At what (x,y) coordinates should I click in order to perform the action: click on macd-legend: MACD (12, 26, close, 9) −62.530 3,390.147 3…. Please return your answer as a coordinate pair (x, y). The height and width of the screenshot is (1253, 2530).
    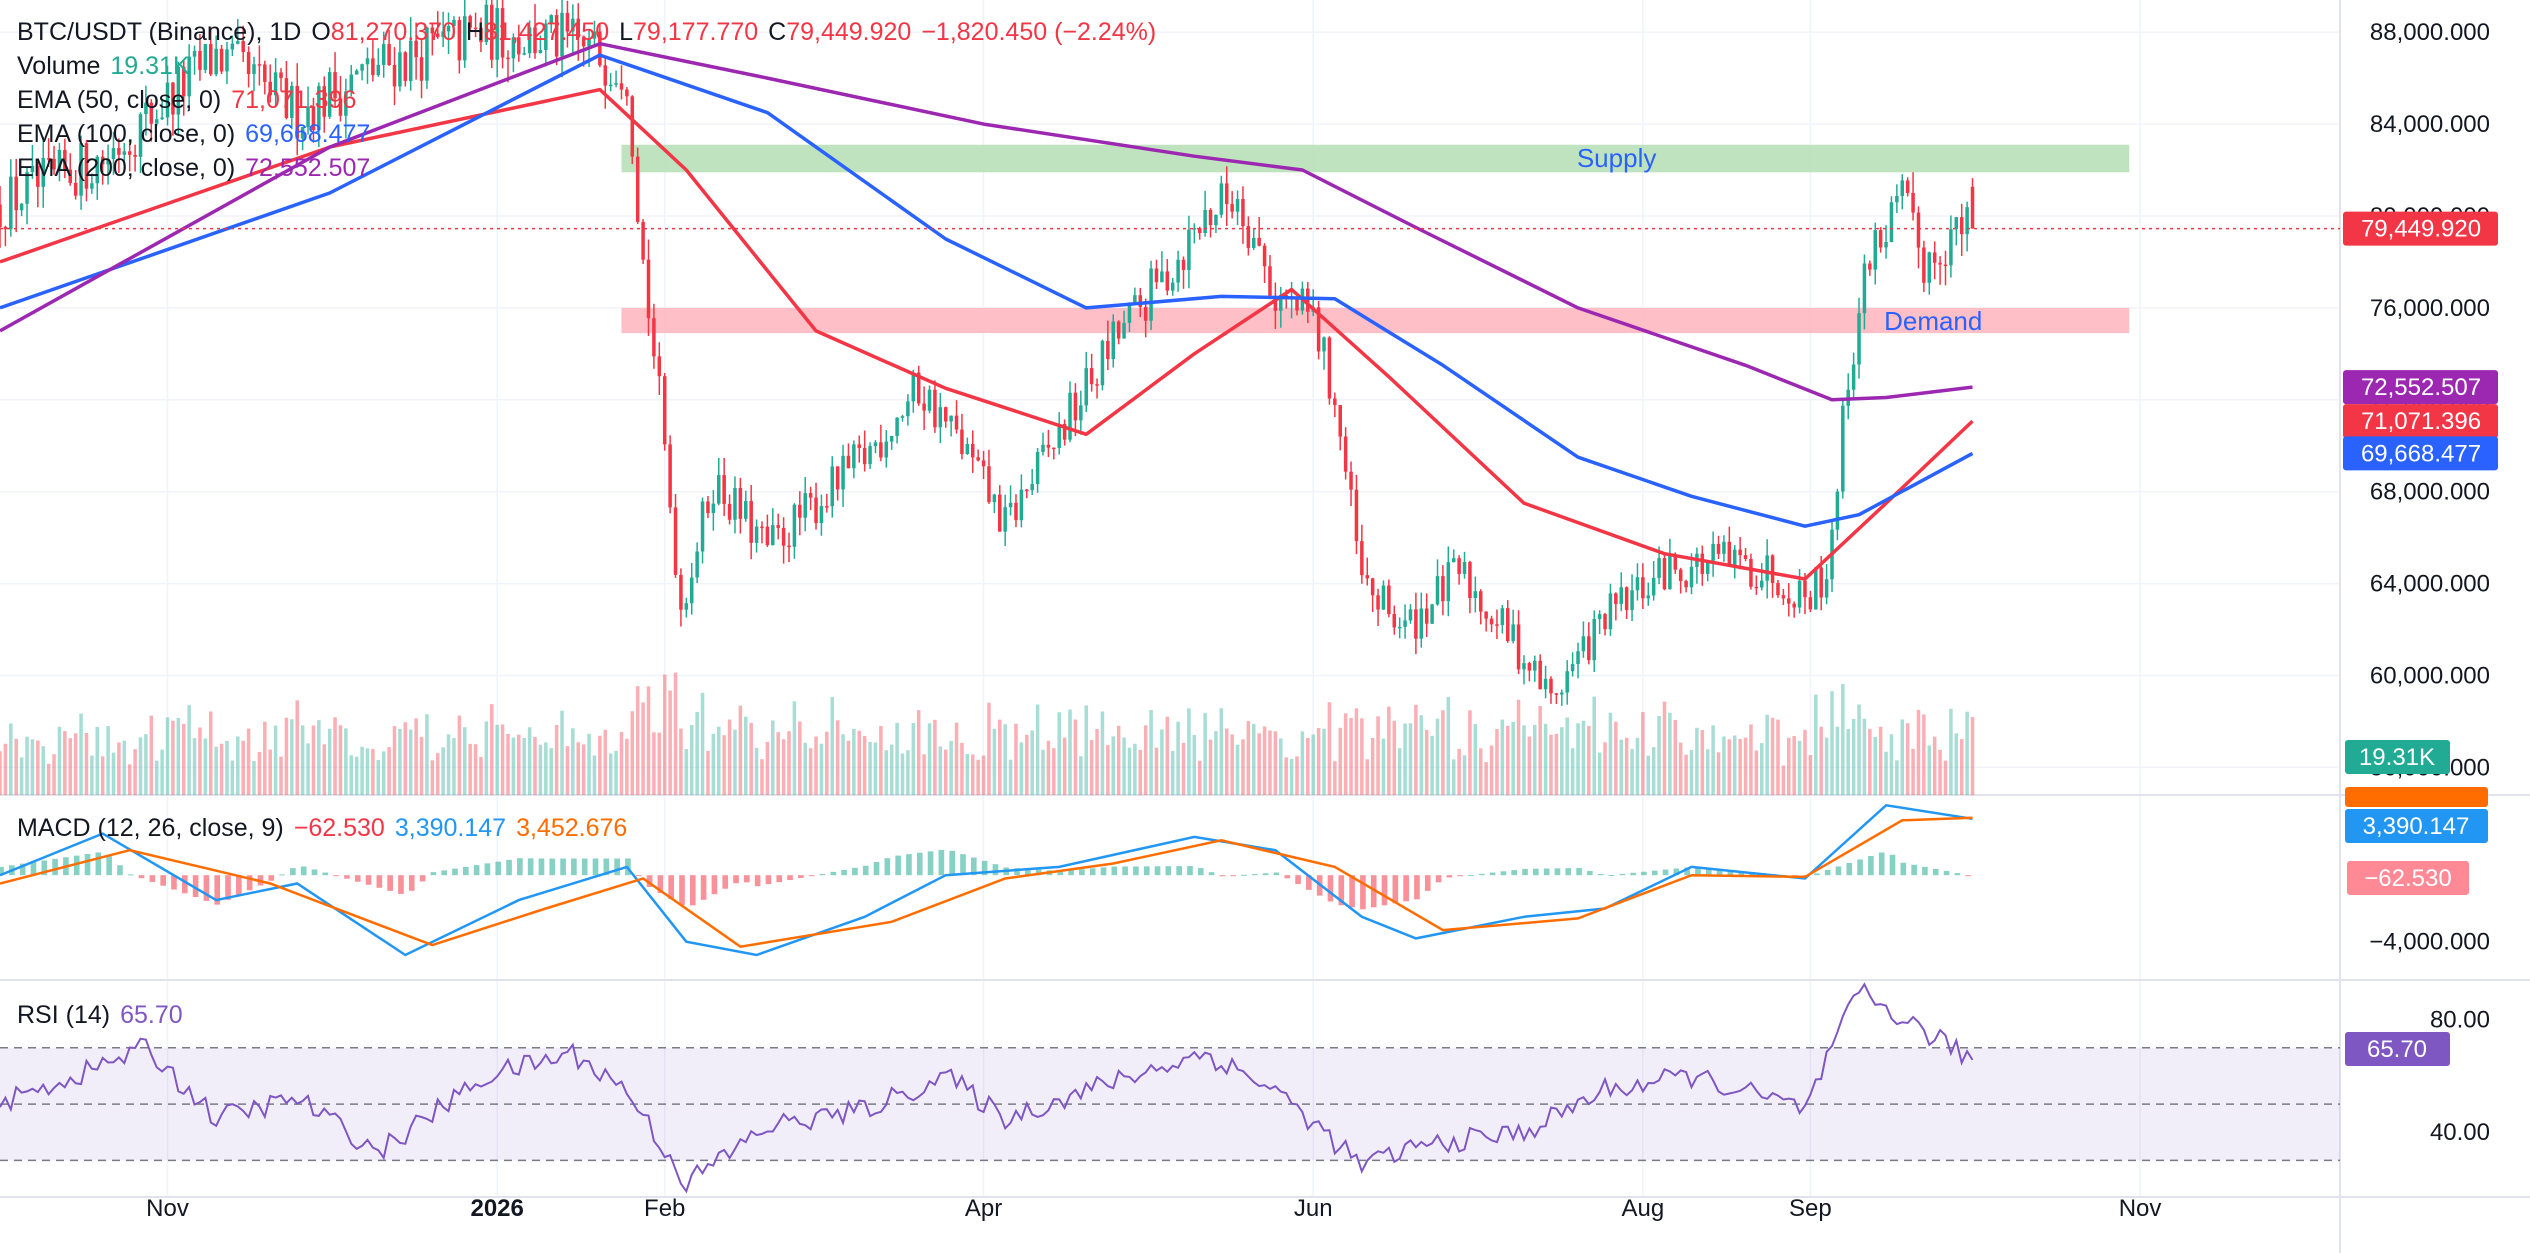
    Looking at the image, I should click on (322, 828).